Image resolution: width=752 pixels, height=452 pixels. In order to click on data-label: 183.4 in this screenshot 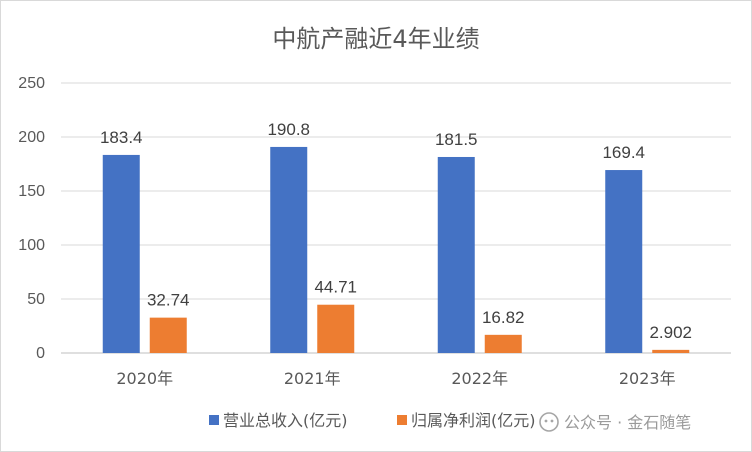, I will do `click(121, 137)`.